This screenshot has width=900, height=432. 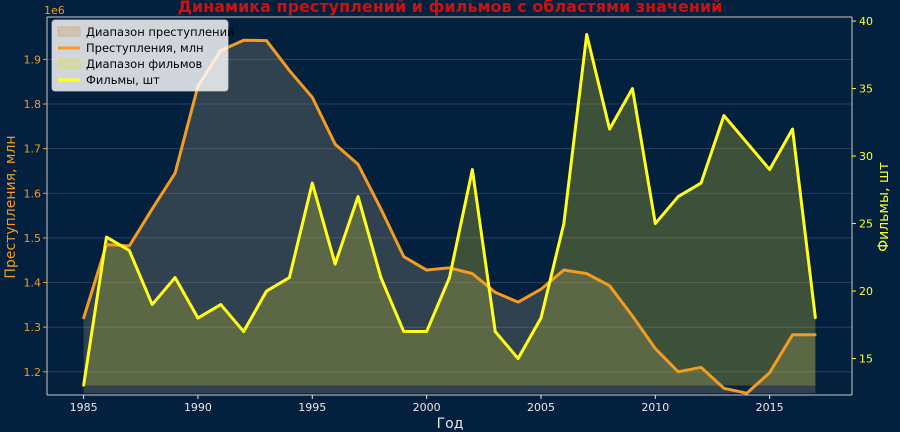 What do you see at coordinates (33, 238) in the screenshot?
I see `y-left-tick-label: 1.5` at bounding box center [33, 238].